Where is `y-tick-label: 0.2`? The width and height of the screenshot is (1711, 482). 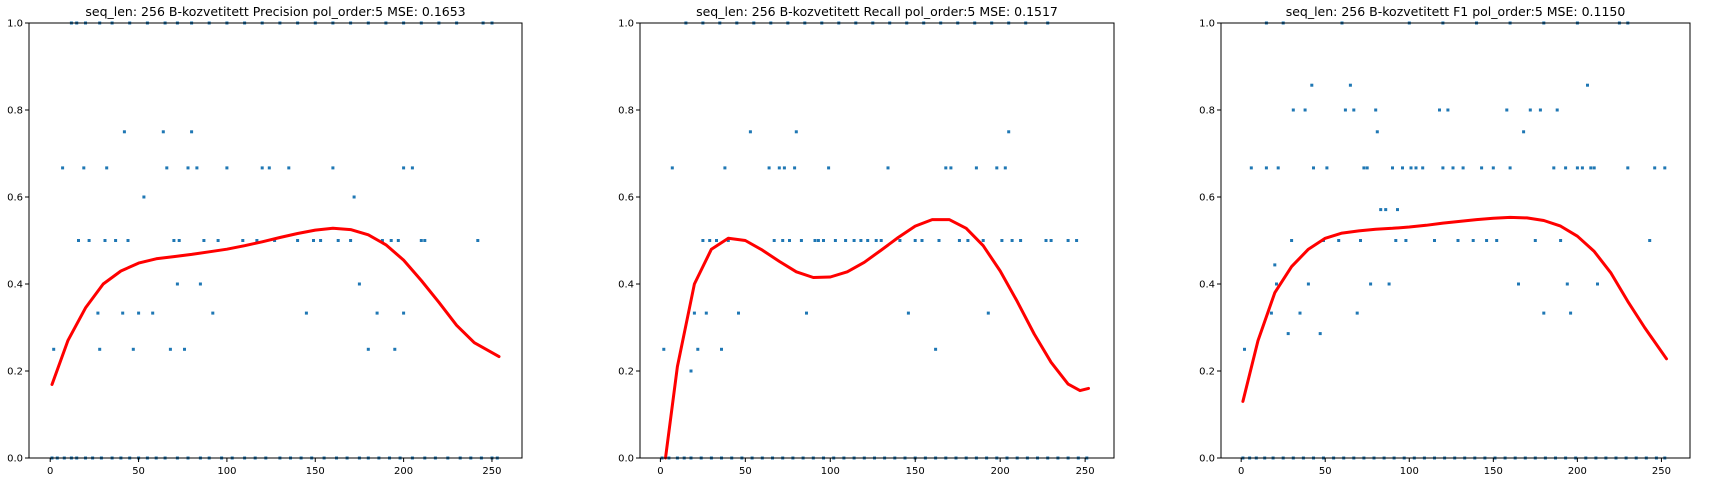
y-tick-label: 0.2 is located at coordinates (15, 372).